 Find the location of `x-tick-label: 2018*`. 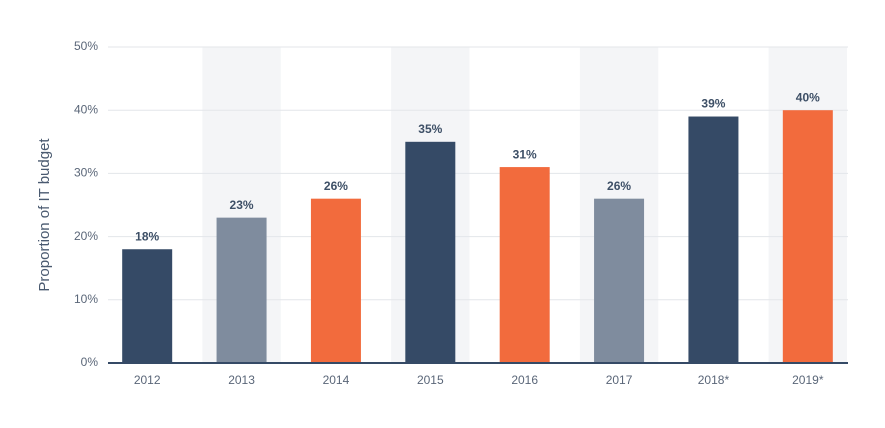

x-tick-label: 2018* is located at coordinates (714, 380).